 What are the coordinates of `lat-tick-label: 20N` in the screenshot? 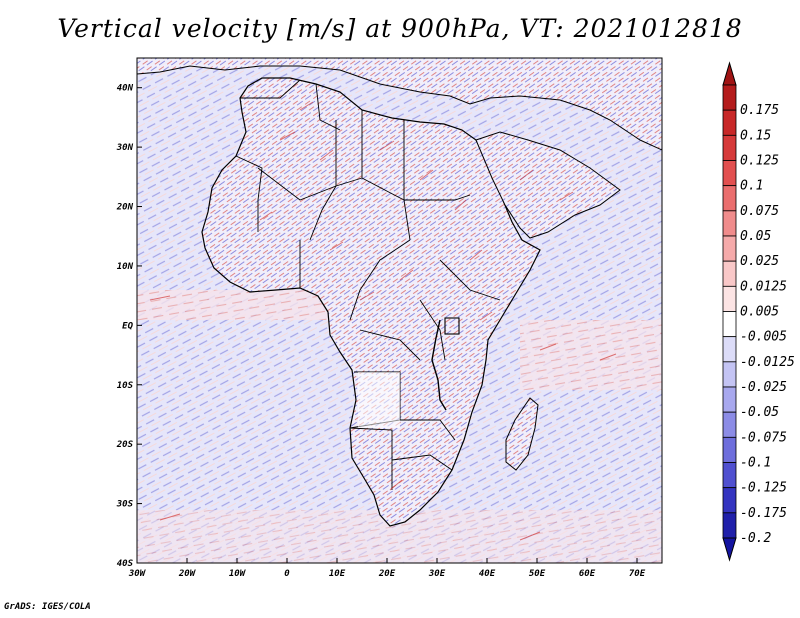 It's located at (125, 208).